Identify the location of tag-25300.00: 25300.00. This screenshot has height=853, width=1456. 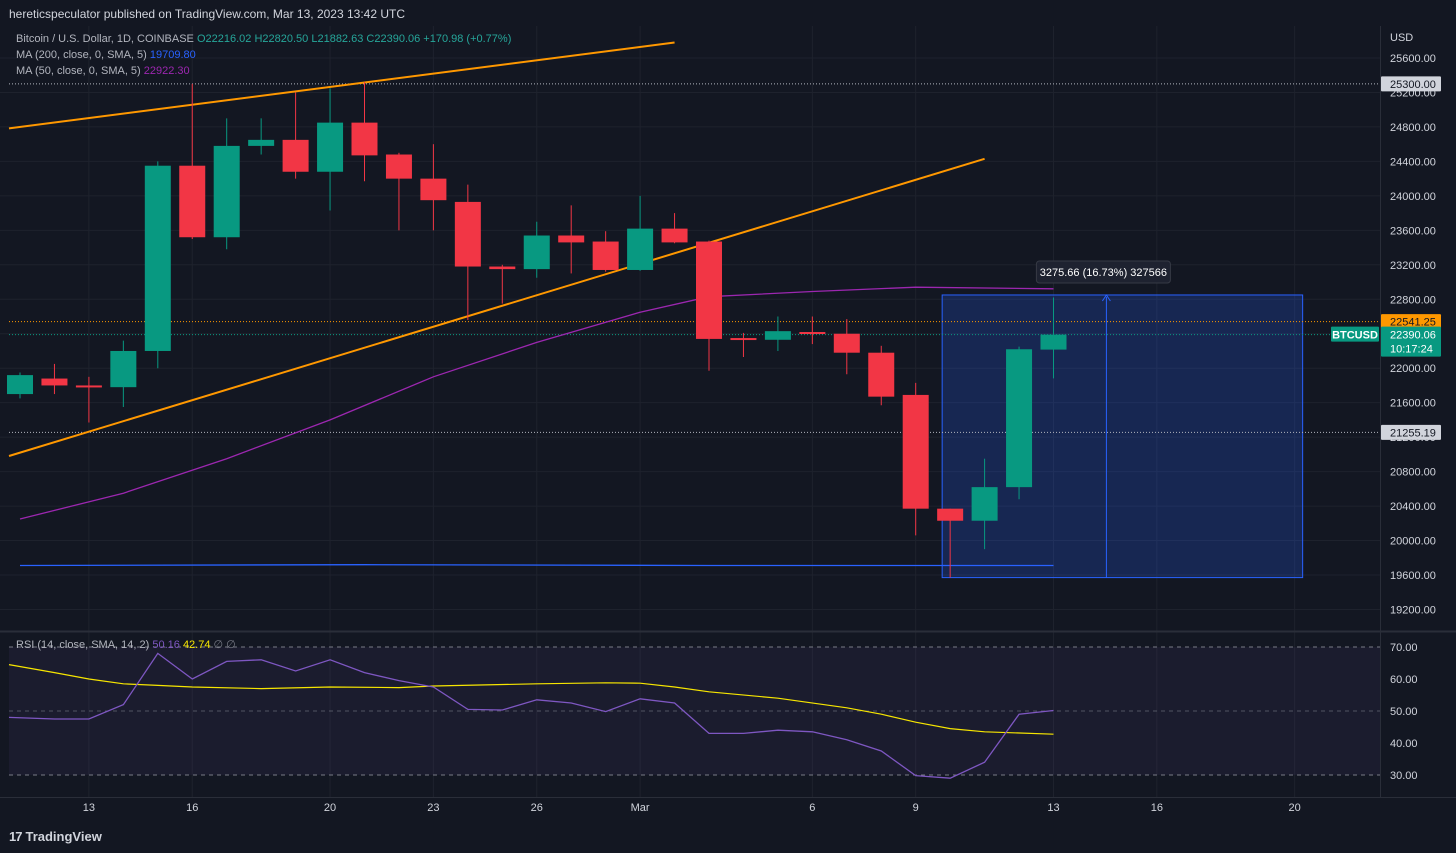
(1413, 85).